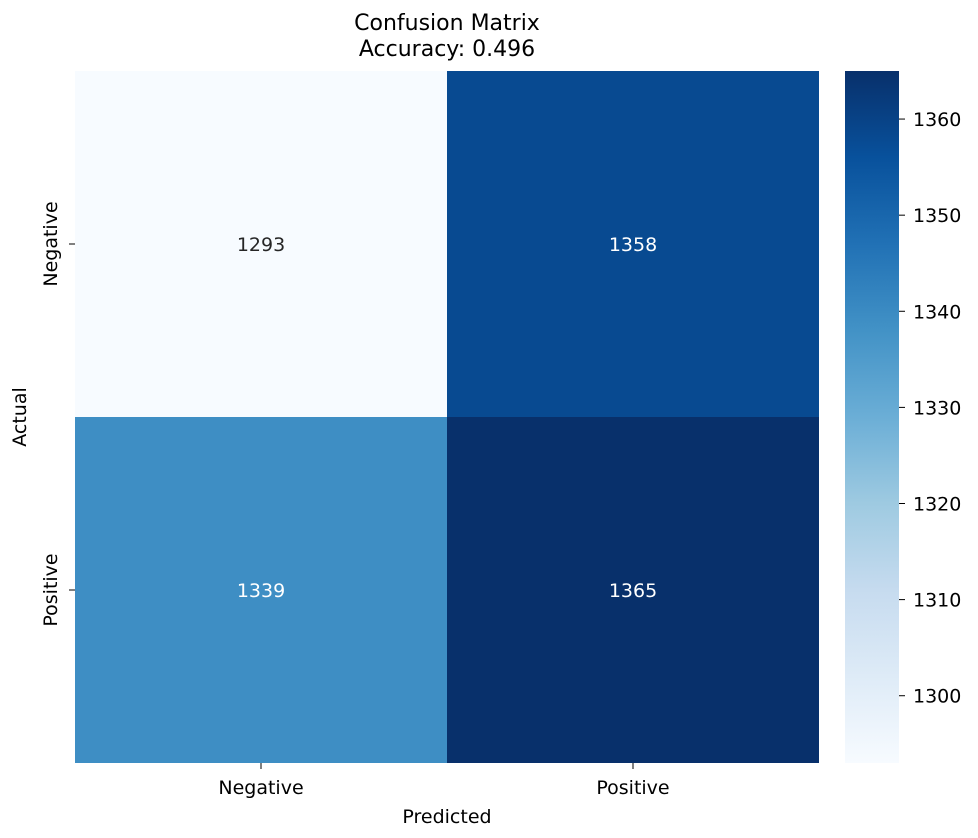 Image resolution: width=978 pixels, height=838 pixels. What do you see at coordinates (446, 817) in the screenshot?
I see `x-axis-label: Predicted` at bounding box center [446, 817].